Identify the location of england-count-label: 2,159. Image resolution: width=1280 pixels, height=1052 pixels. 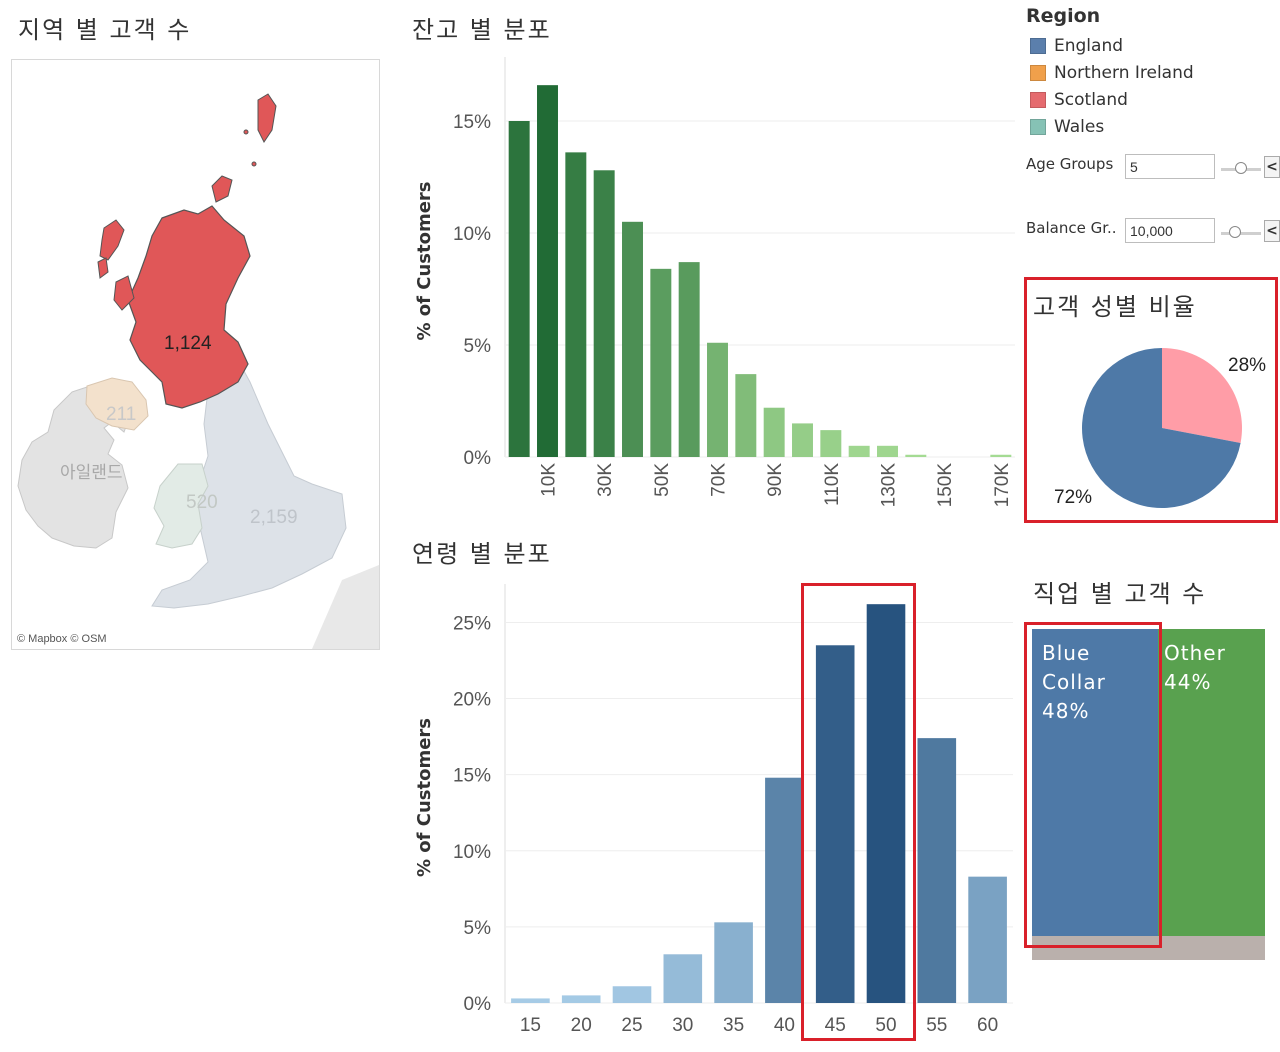
(274, 517).